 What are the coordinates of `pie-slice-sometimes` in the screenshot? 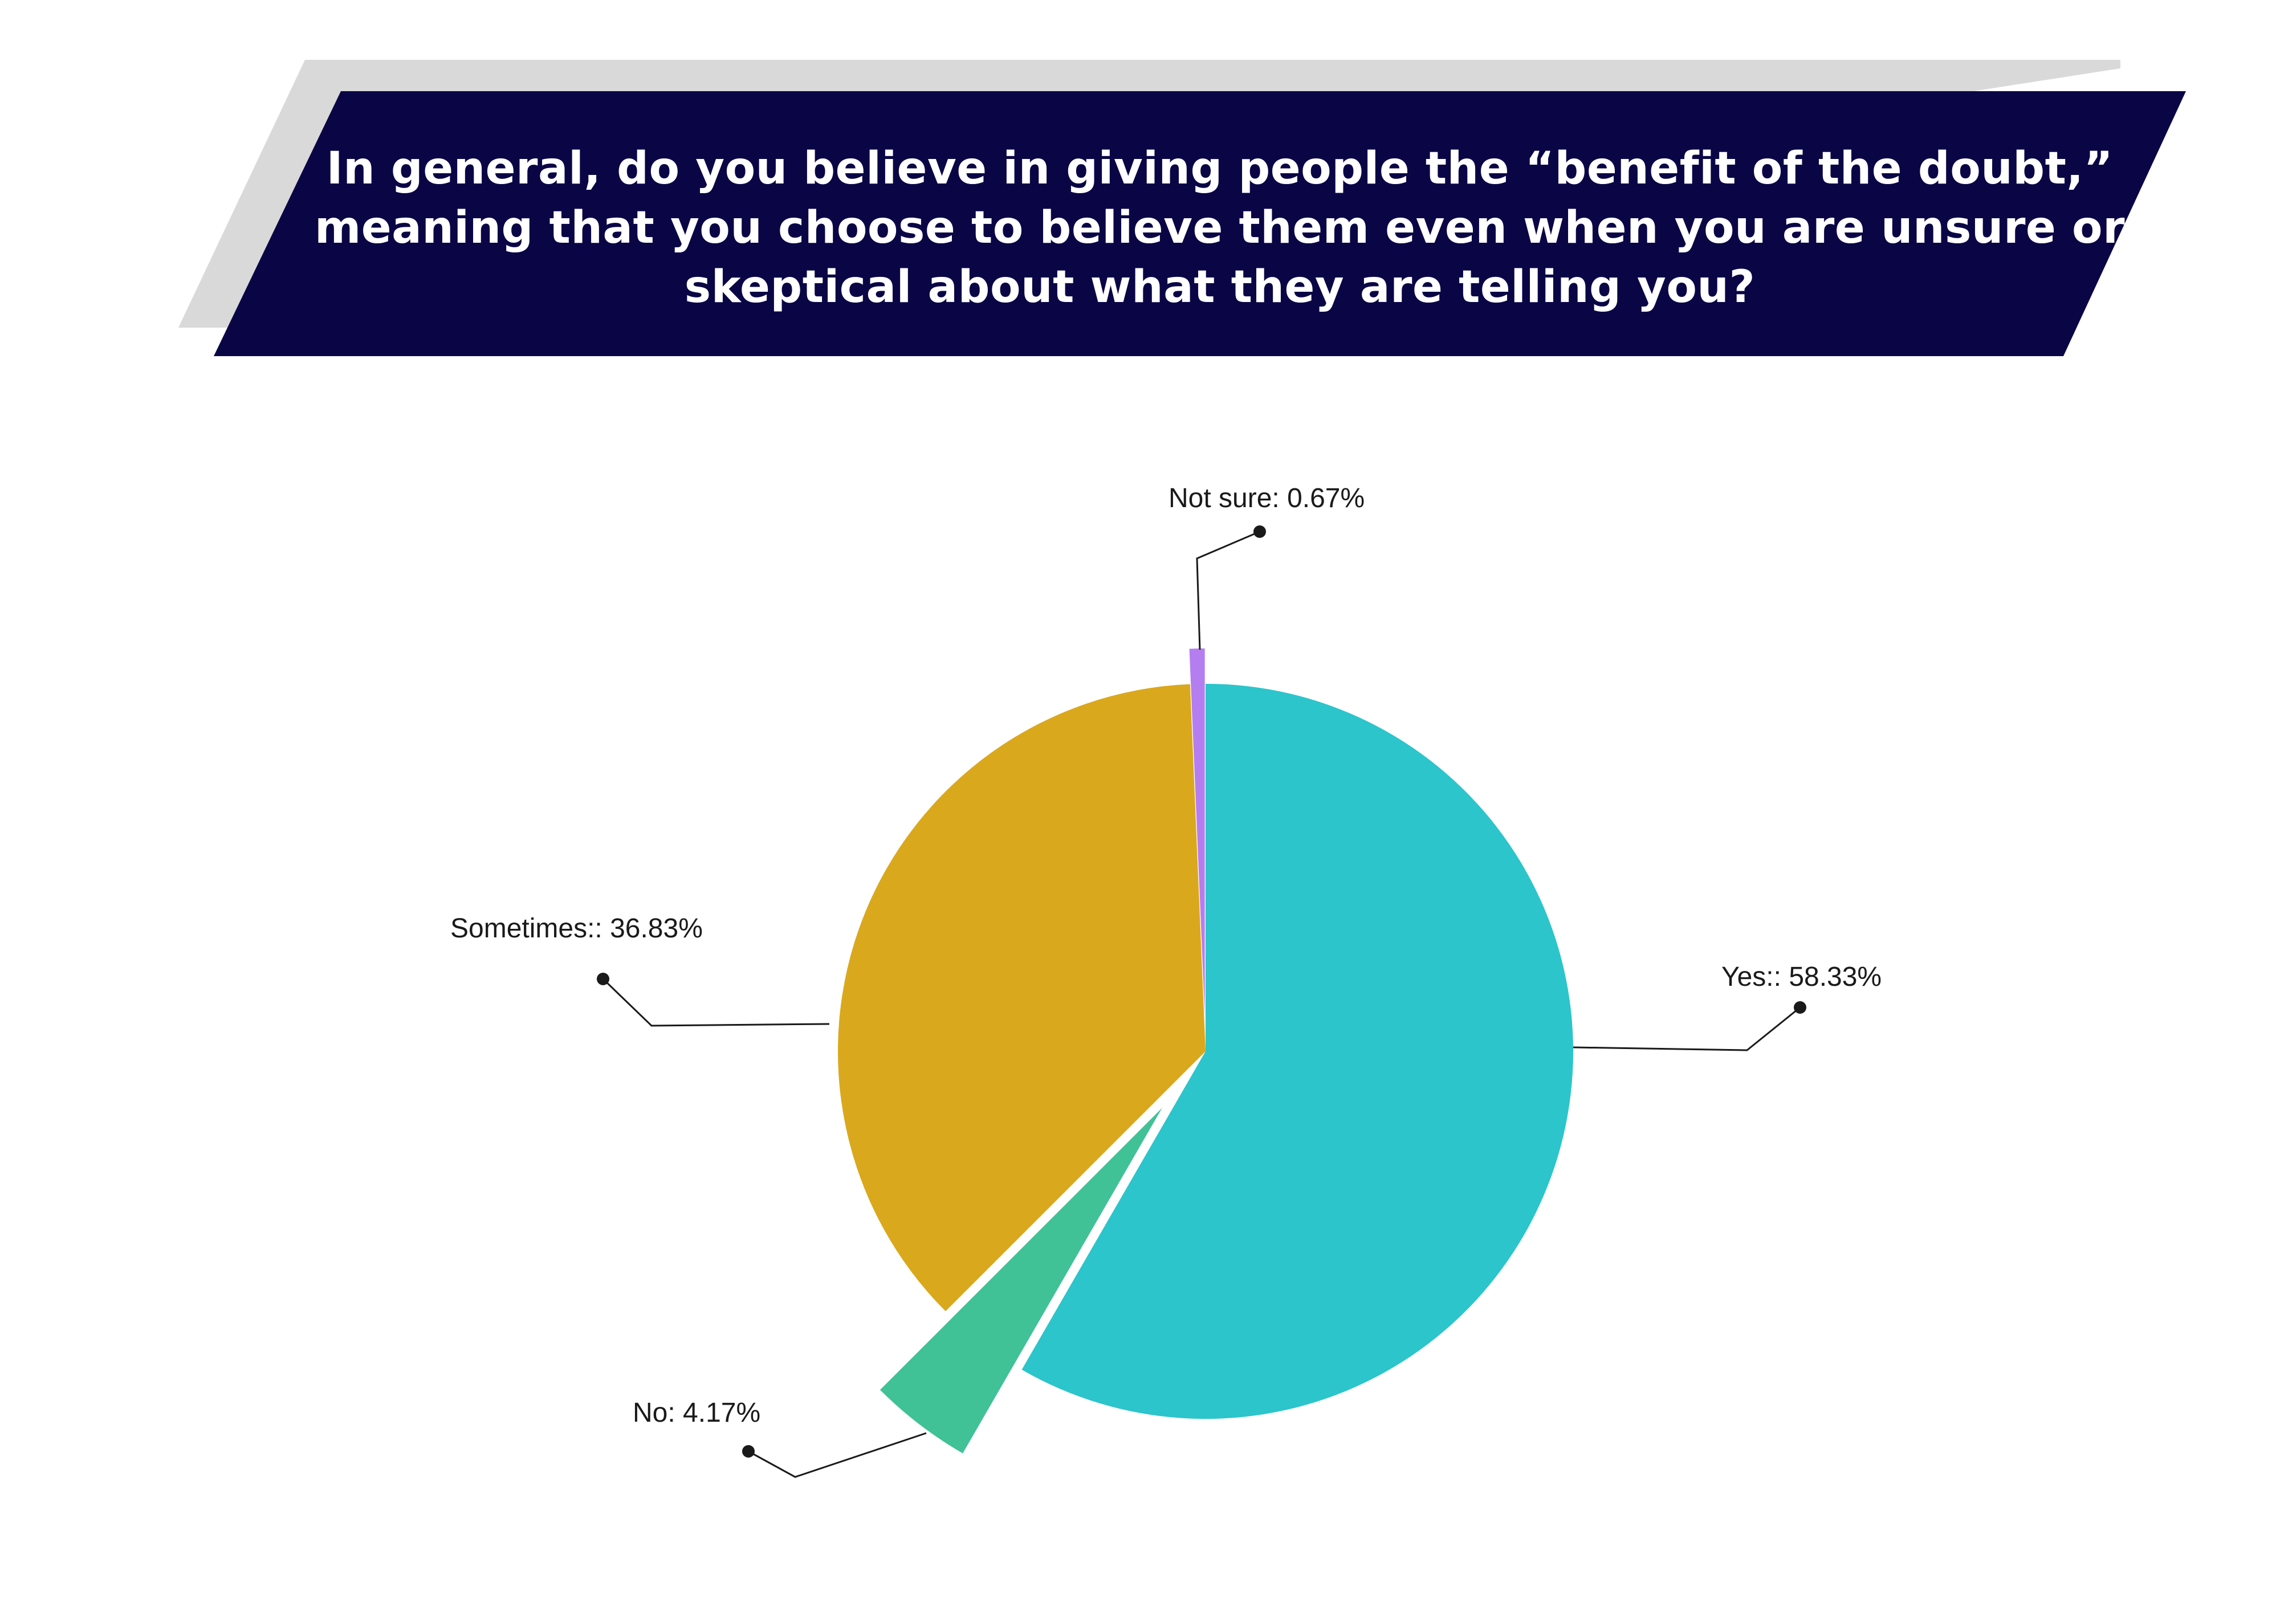 It's located at (1021, 998).